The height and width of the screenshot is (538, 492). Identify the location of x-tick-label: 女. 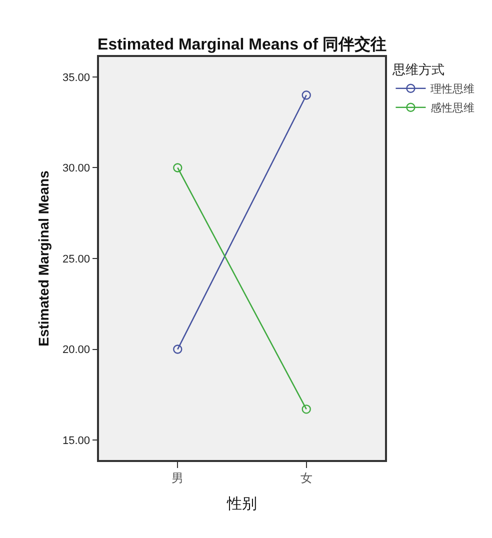
(306, 478).